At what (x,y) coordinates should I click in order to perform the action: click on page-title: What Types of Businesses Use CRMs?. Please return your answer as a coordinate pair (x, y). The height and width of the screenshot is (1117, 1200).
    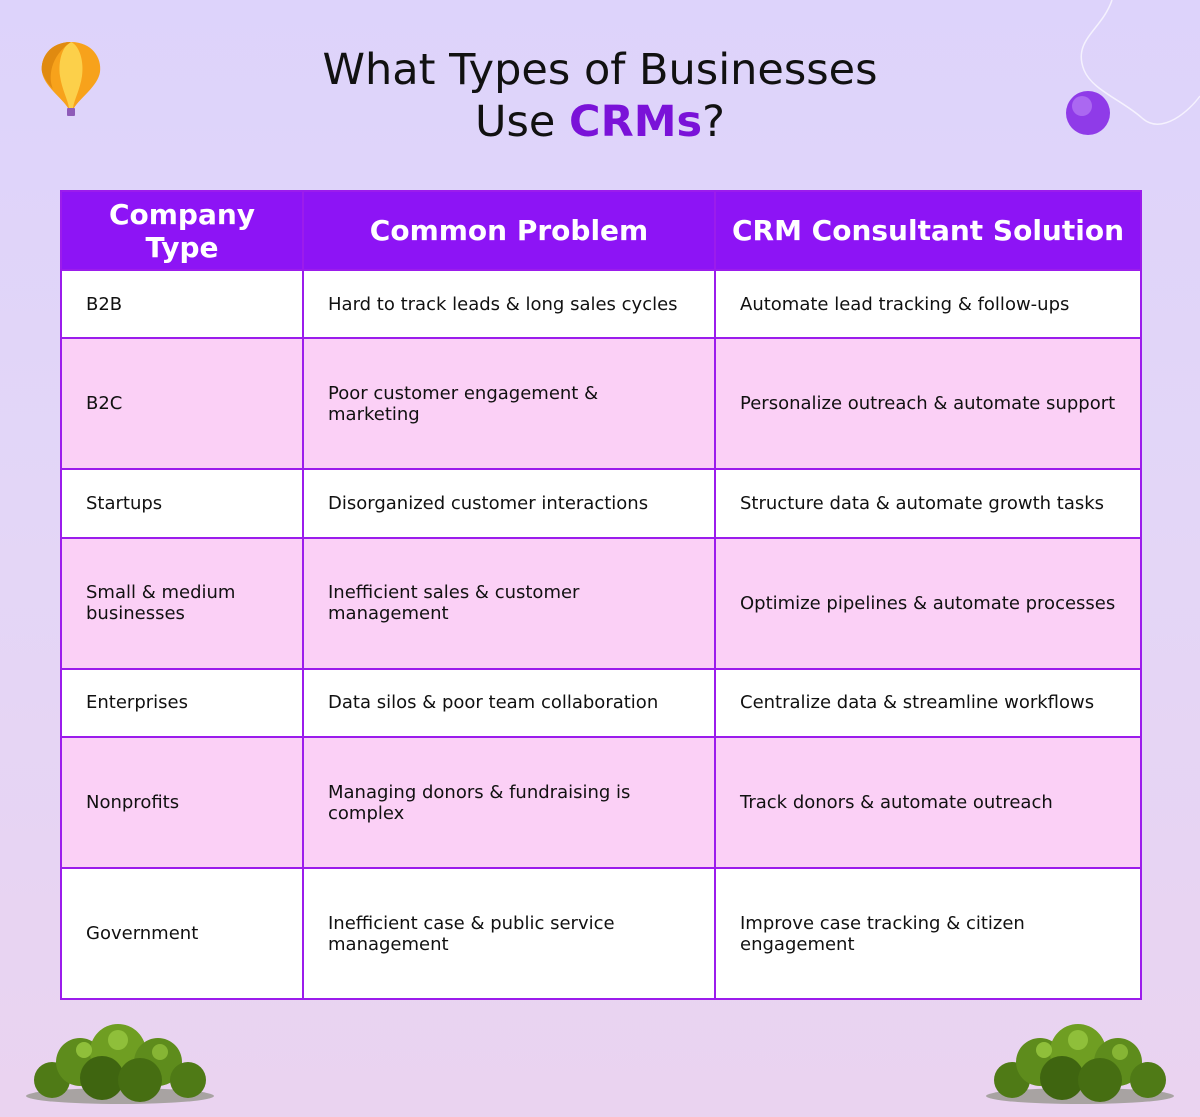
    Looking at the image, I should click on (600, 96).